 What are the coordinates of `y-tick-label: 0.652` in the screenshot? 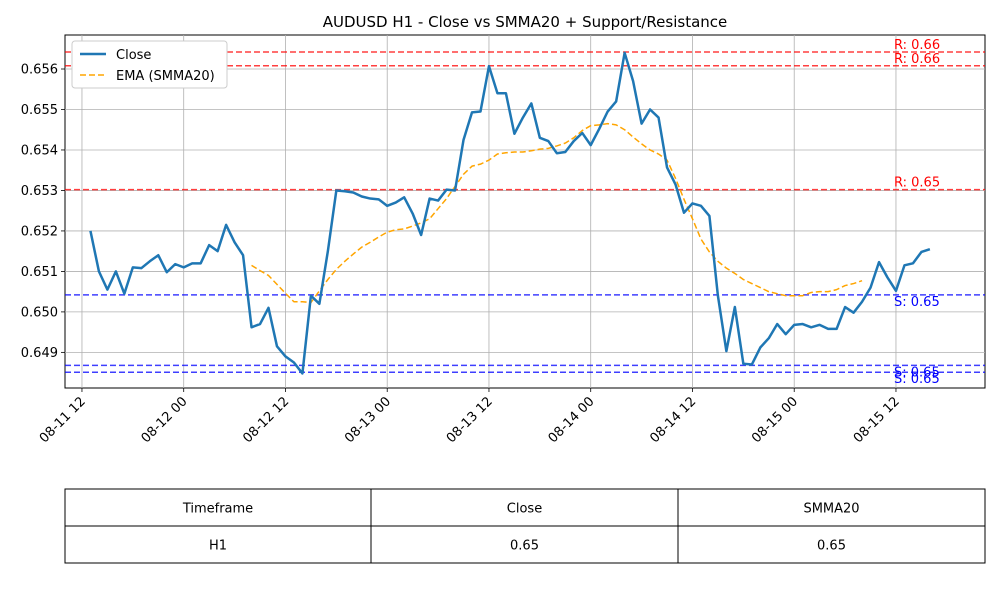 It's located at (39, 231).